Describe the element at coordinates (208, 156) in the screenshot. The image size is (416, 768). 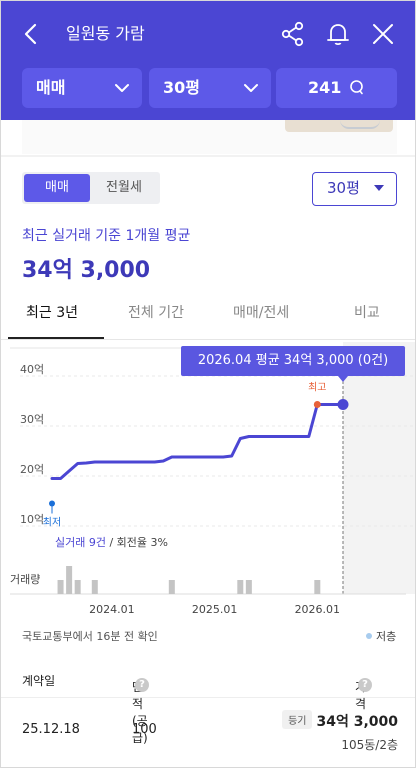
I see `section-divider` at that location.